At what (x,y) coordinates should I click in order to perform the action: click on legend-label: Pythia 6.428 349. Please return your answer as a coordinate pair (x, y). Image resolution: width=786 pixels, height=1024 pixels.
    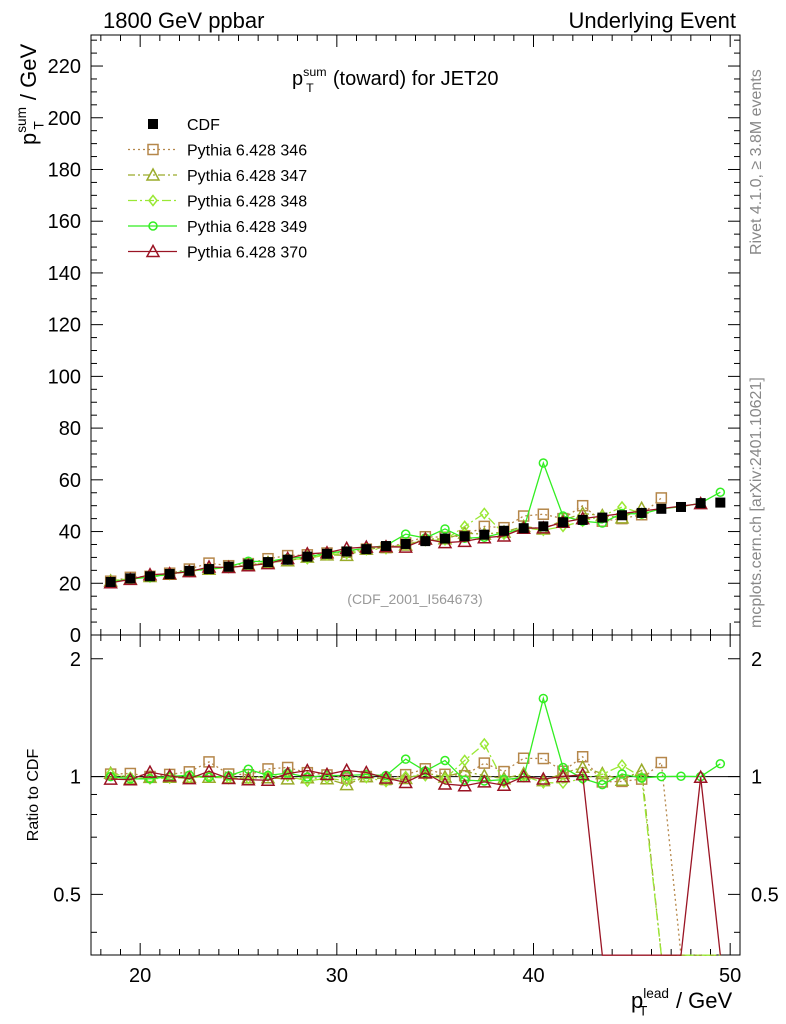
    Looking at the image, I should click on (247, 227).